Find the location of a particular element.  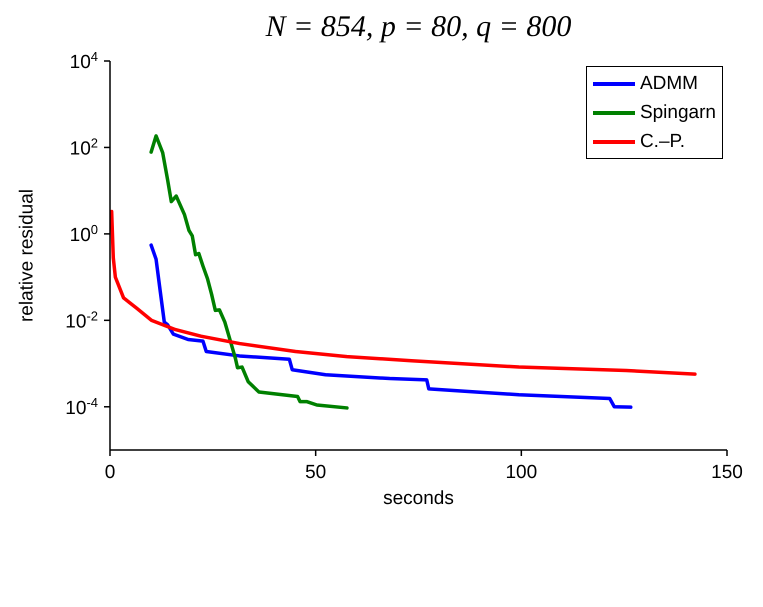

x-tick-label: 50 is located at coordinates (315, 472).